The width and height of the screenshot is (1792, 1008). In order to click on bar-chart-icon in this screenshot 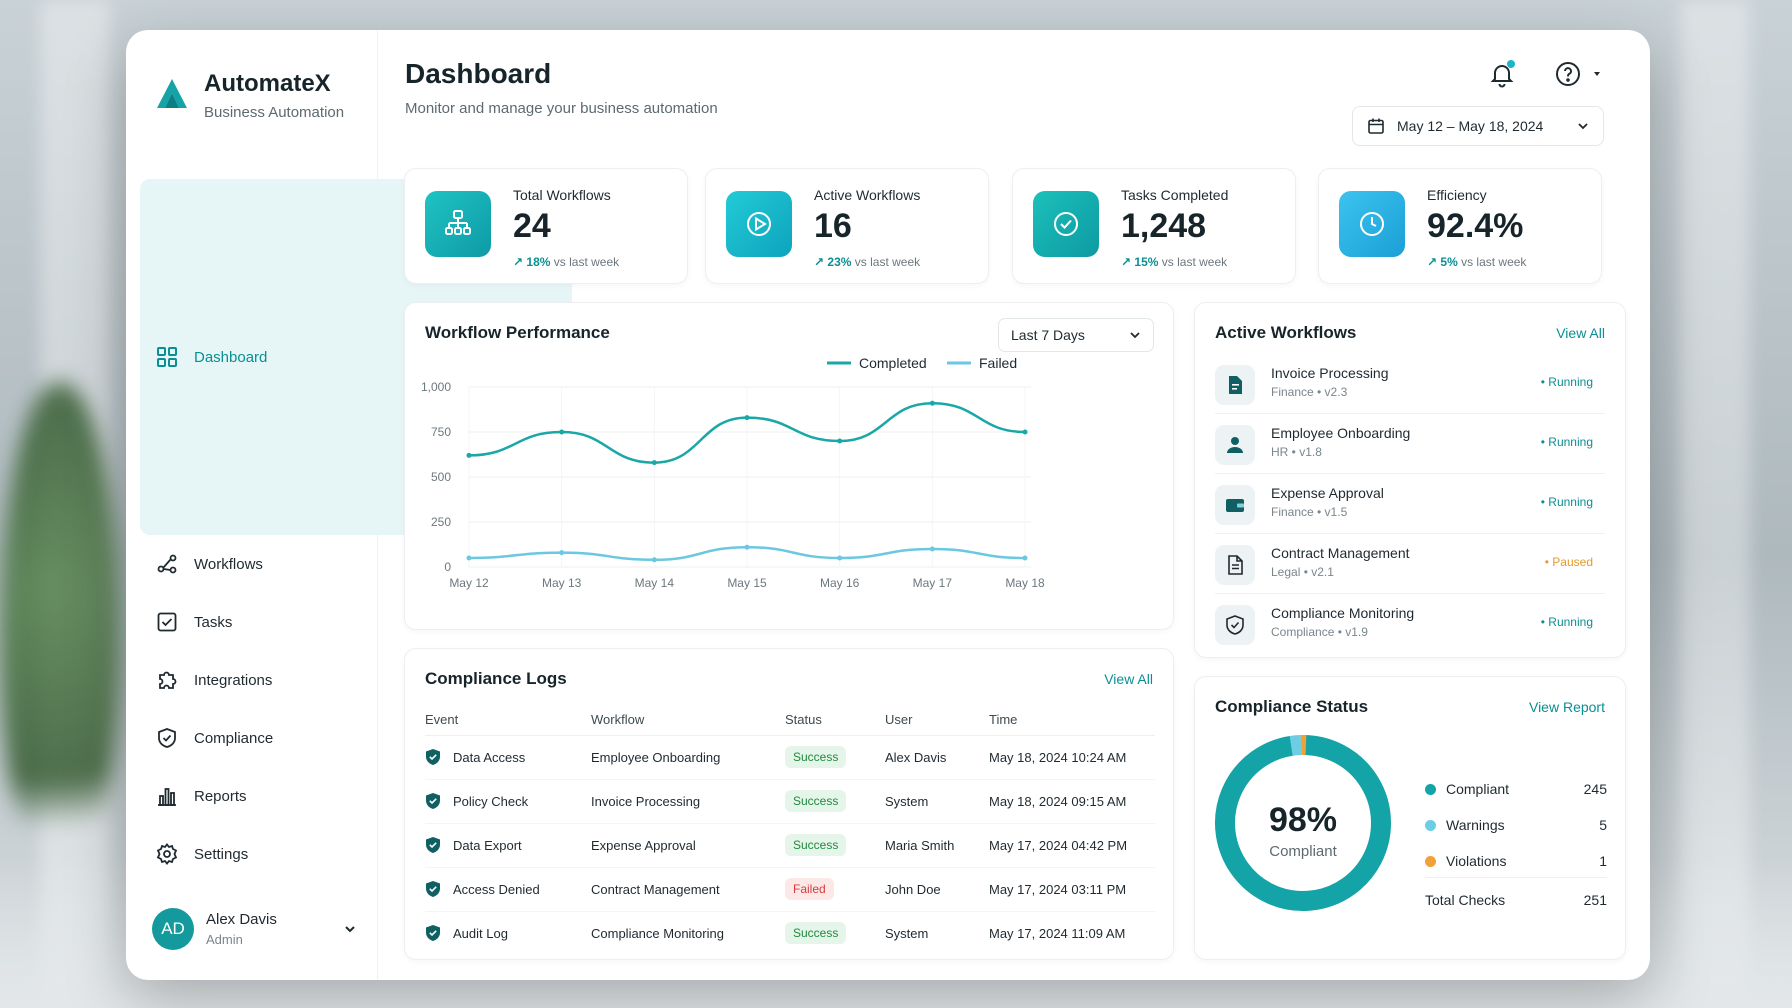, I will do `click(167, 797)`.